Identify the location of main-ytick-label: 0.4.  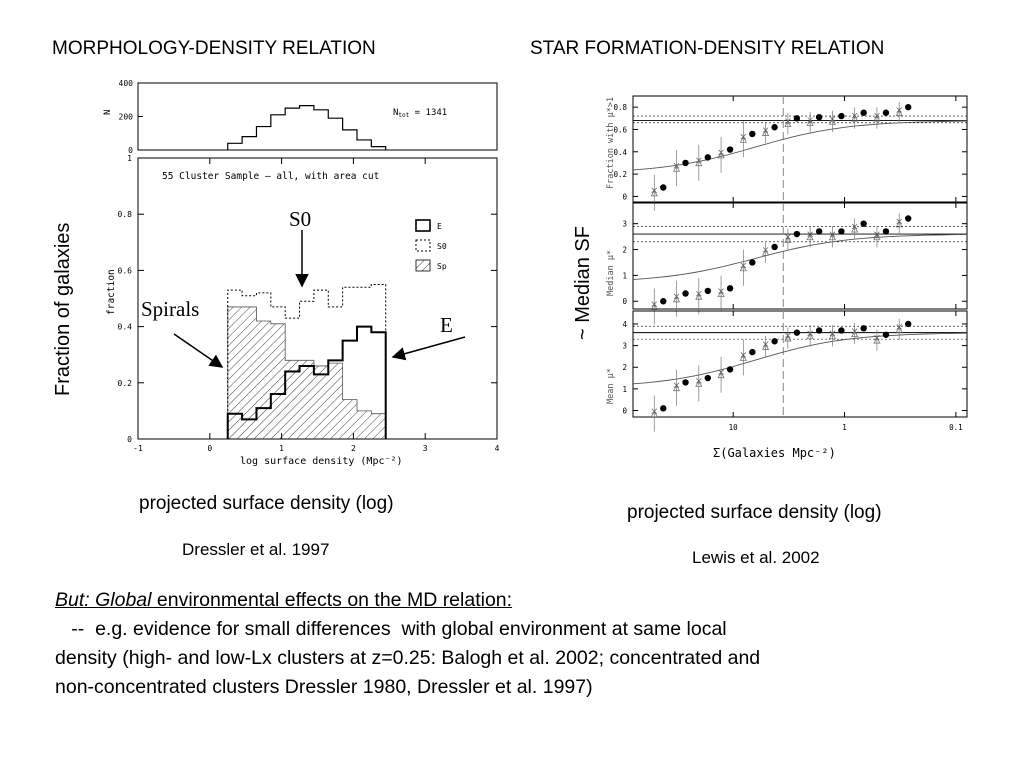
(125, 327).